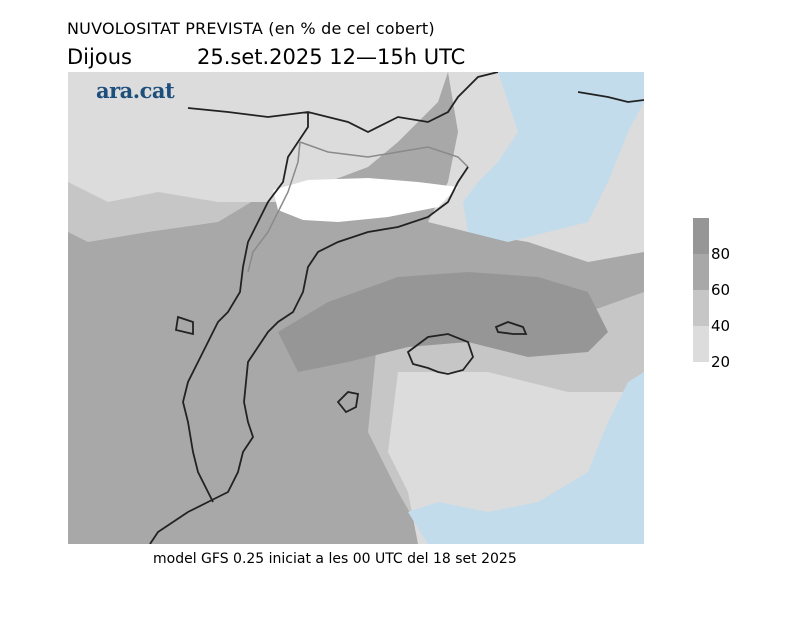 The width and height of the screenshot is (800, 617). I want to click on cloud-zone-dense, so click(443, 322).